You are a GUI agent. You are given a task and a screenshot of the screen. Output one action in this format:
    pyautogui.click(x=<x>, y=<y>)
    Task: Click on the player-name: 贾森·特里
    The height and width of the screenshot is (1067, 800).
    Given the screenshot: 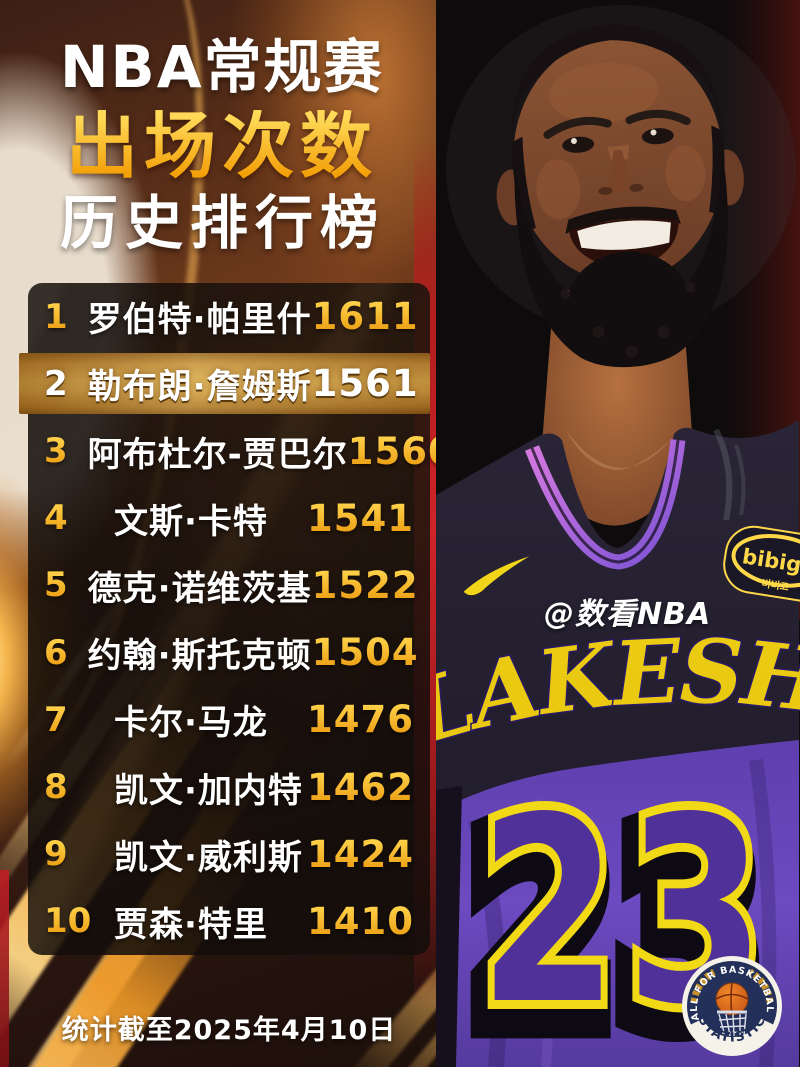 What is the action you would take?
    pyautogui.click(x=191, y=924)
    